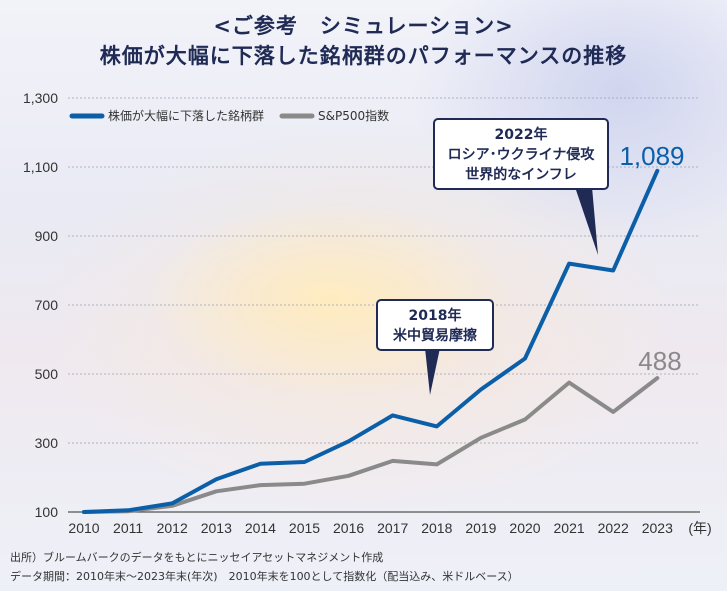  I want to click on x-tick-label: 2019, so click(480, 528).